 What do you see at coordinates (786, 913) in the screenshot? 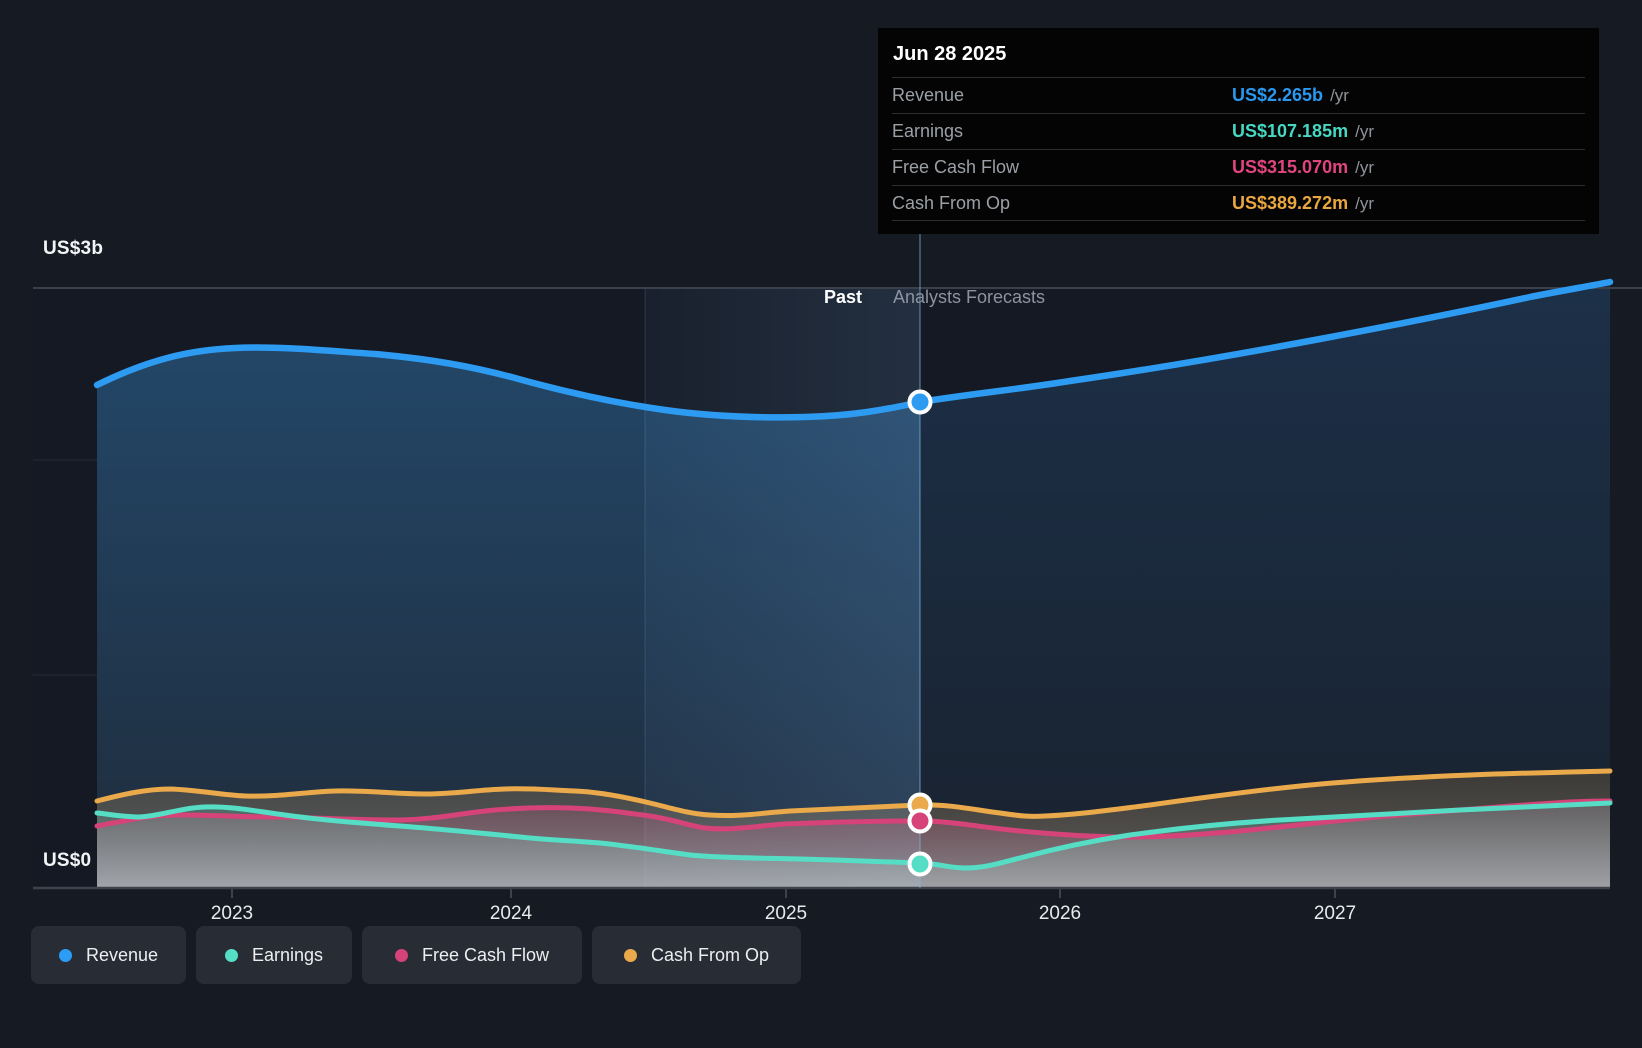
I see `x-tick-2025: 2025` at bounding box center [786, 913].